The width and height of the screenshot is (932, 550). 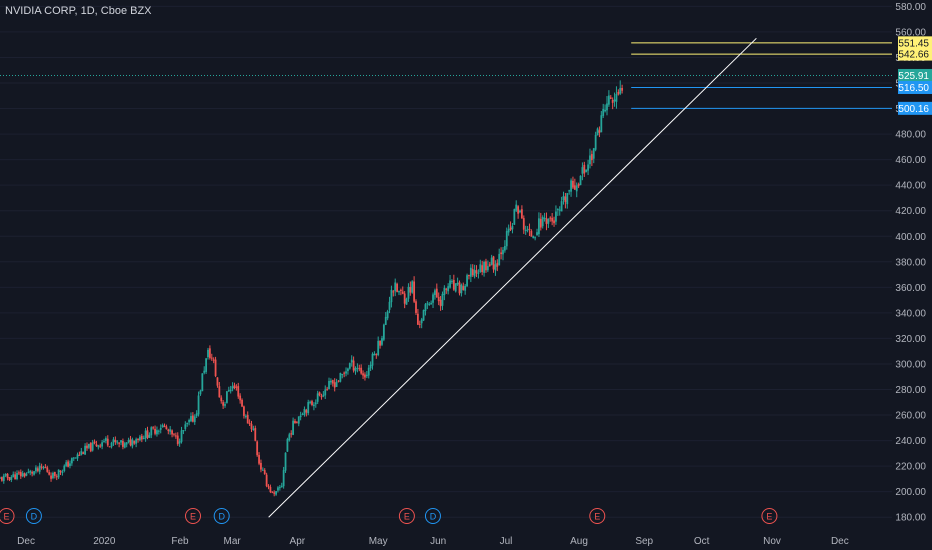 What do you see at coordinates (78, 11) in the screenshot?
I see `chart-title: NVIDIA CORP, 1D, Cboe BZX` at bounding box center [78, 11].